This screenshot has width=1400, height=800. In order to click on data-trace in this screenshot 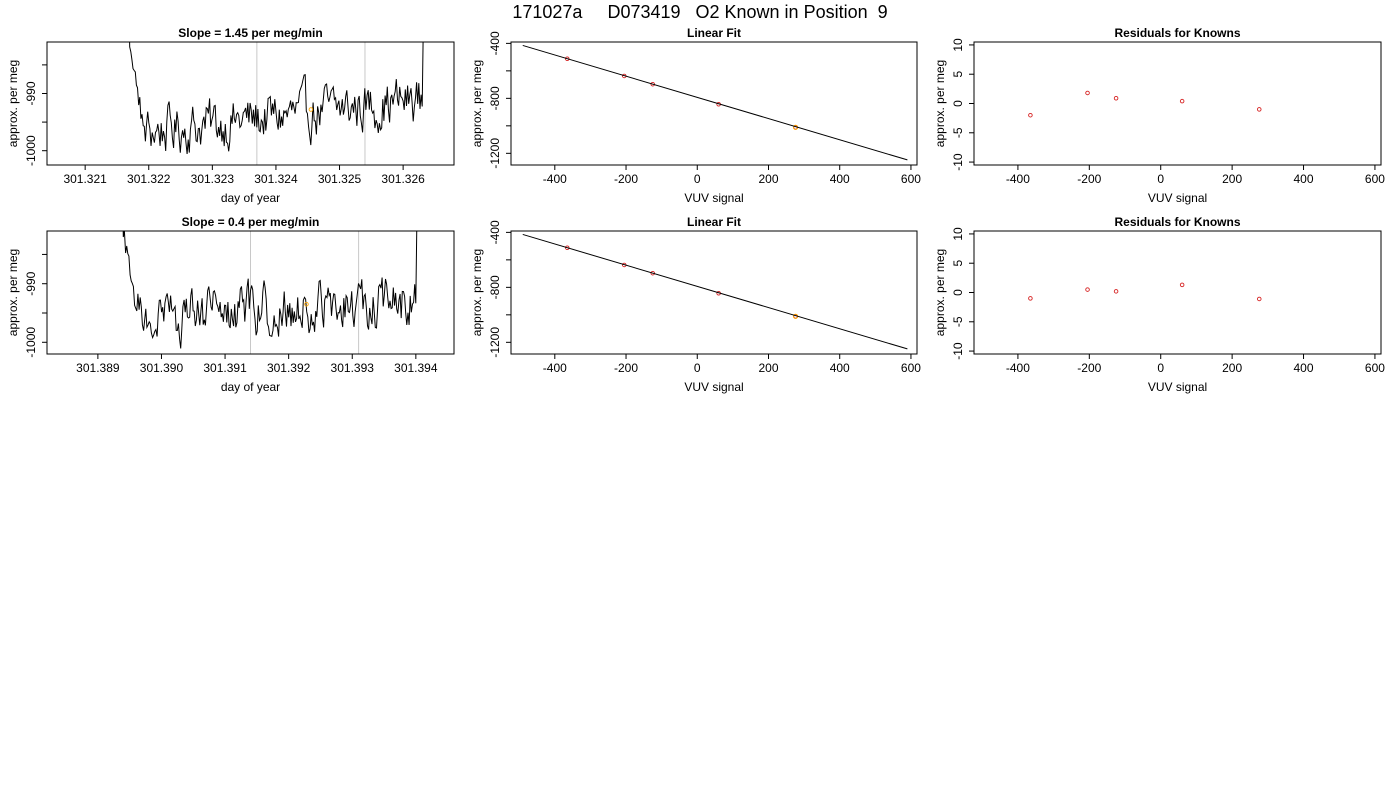, I will do `click(270, 290)`.